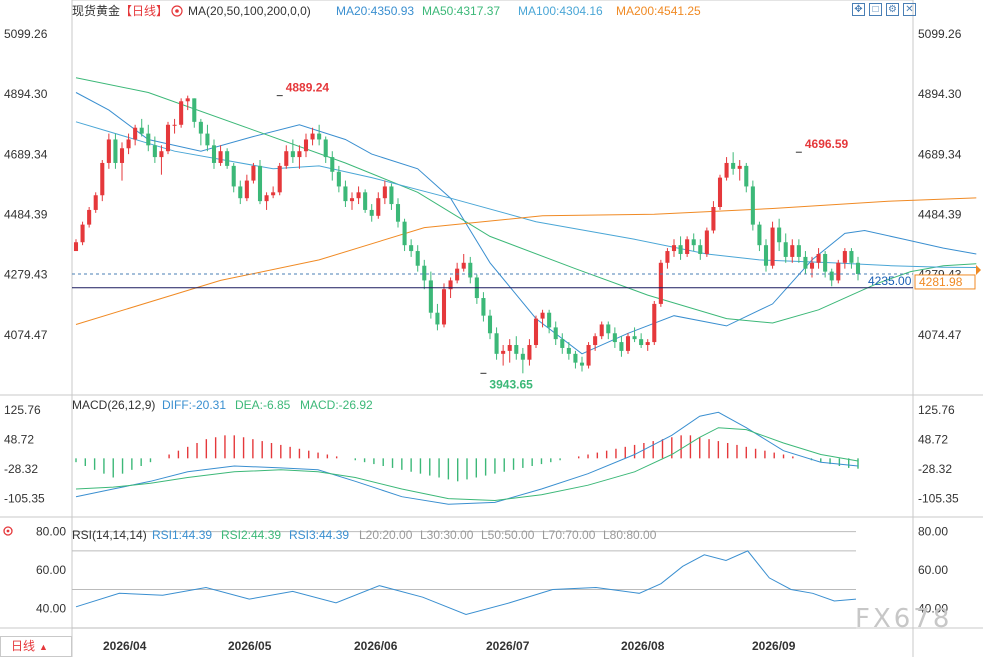  Describe the element at coordinates (904, 619) in the screenshot. I see `watermark: FX678` at that location.